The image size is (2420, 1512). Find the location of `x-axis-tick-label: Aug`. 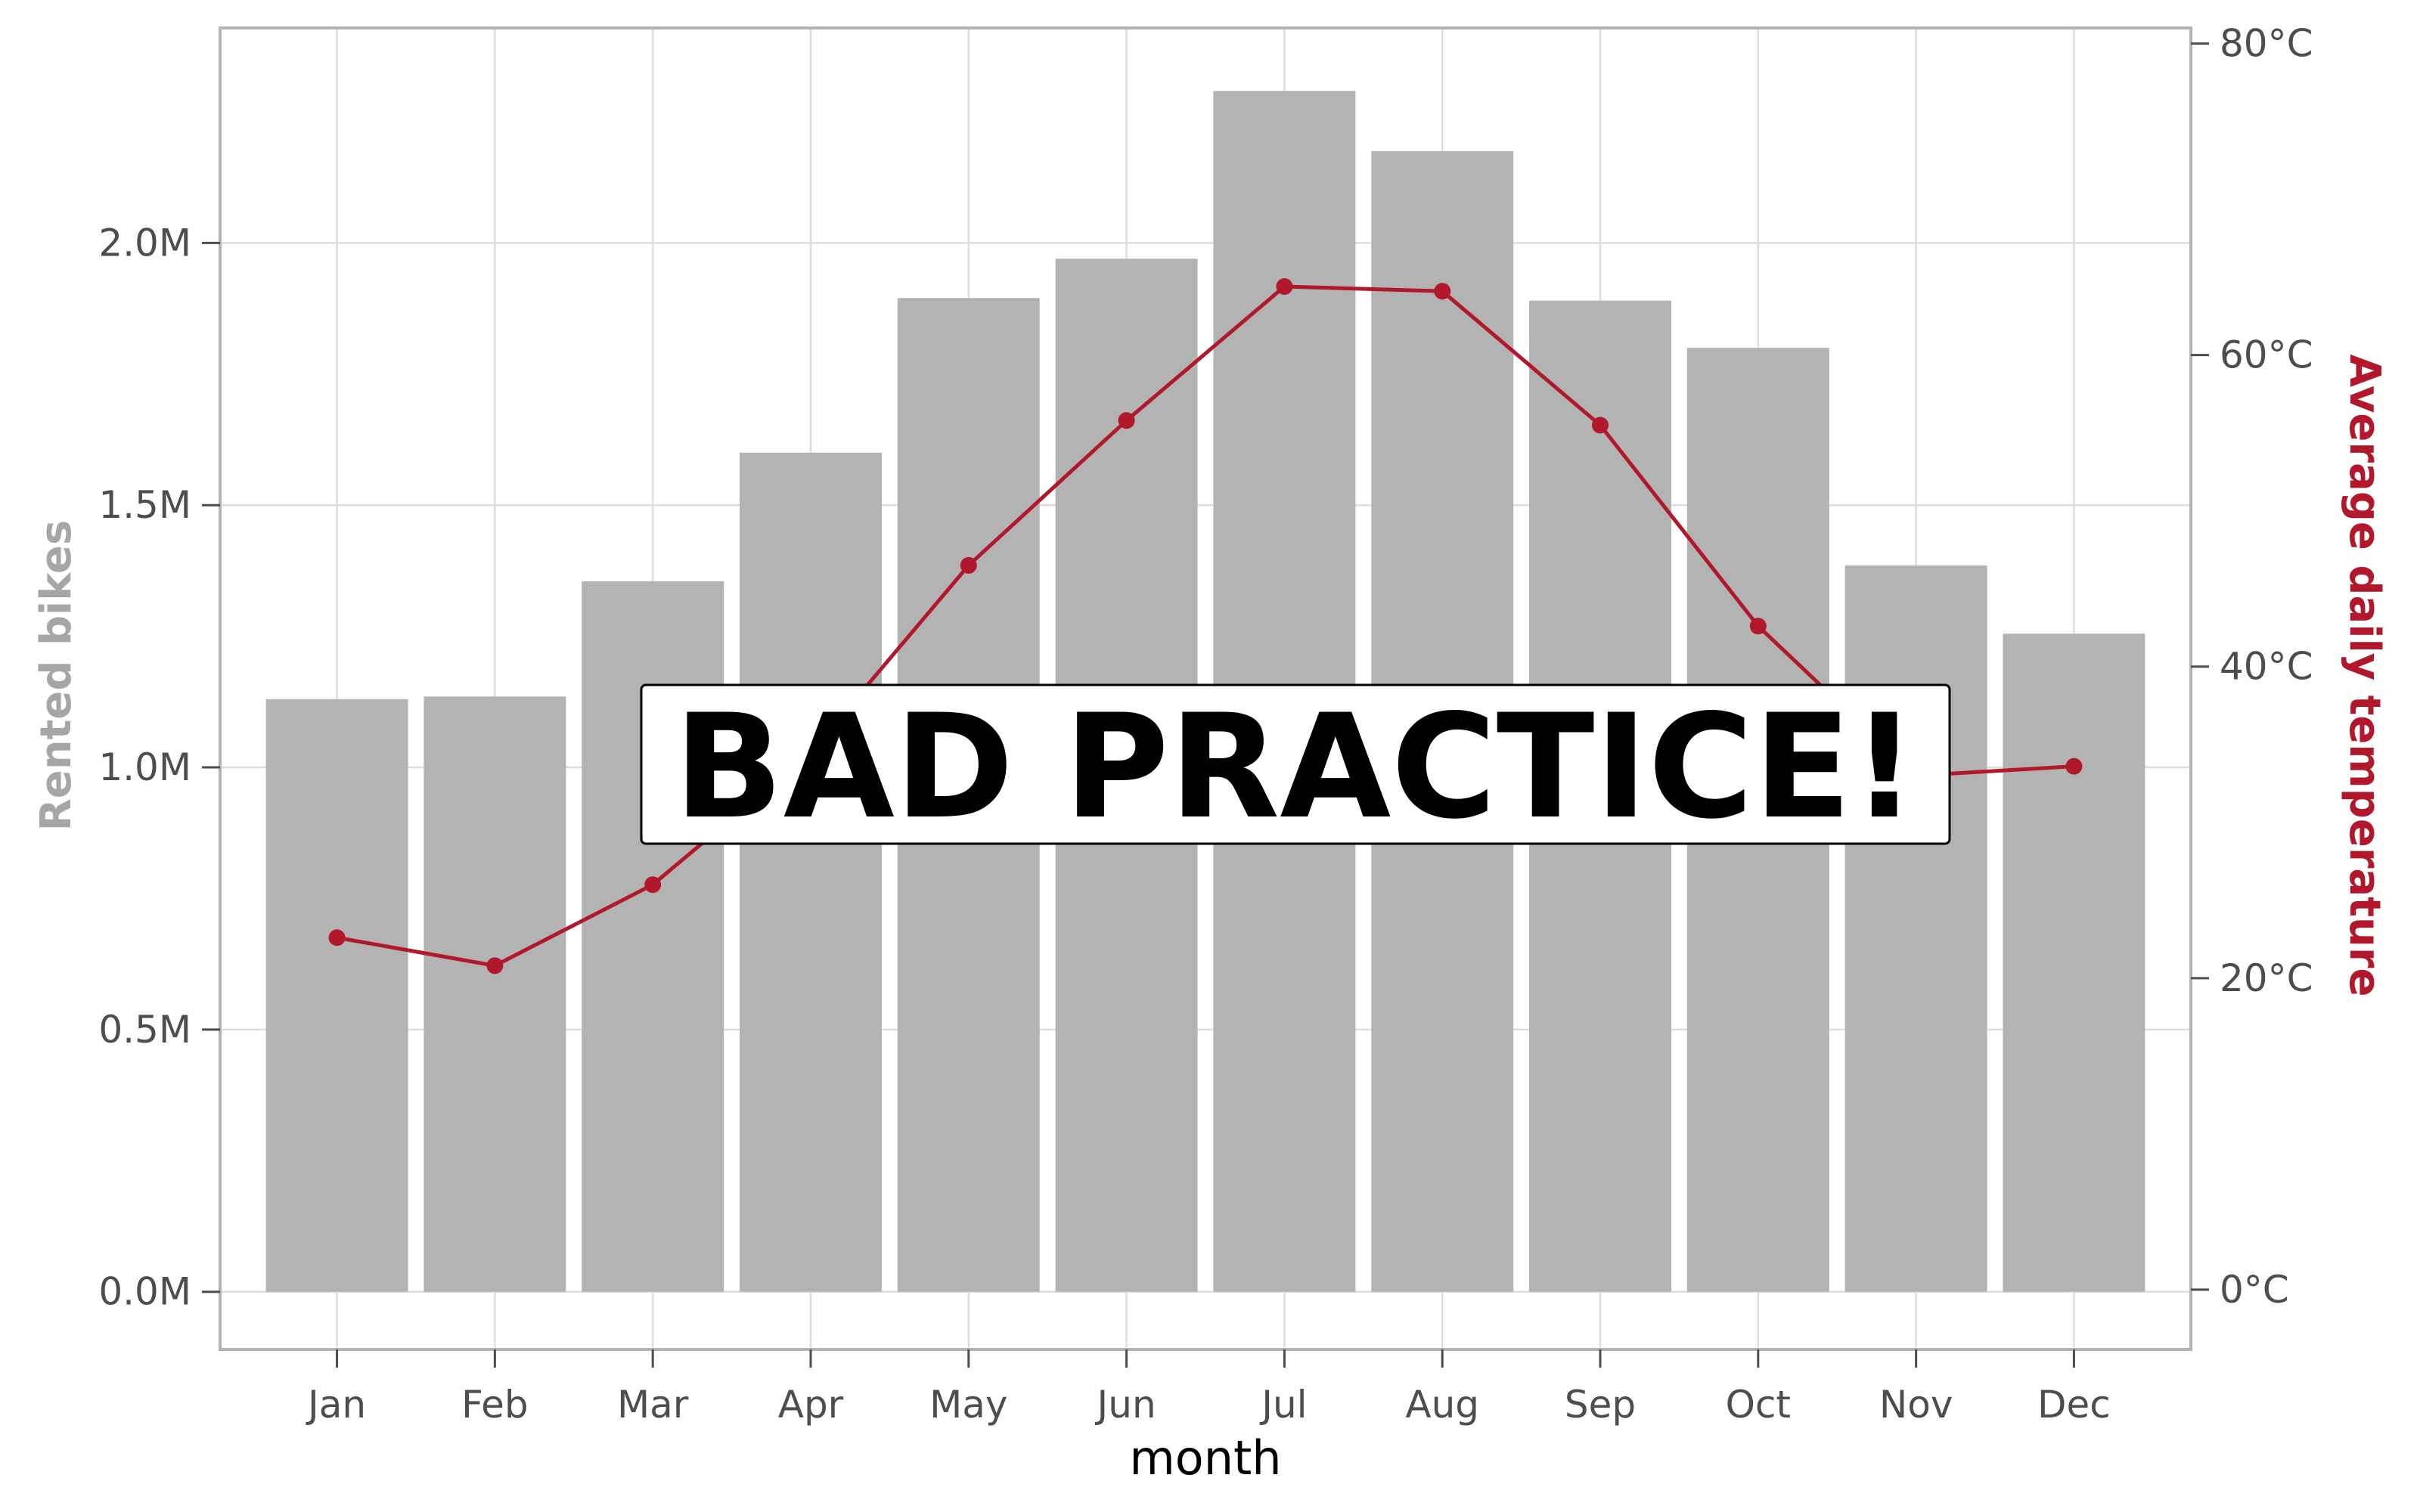

x-axis-tick-label: Aug is located at coordinates (1442, 1405).